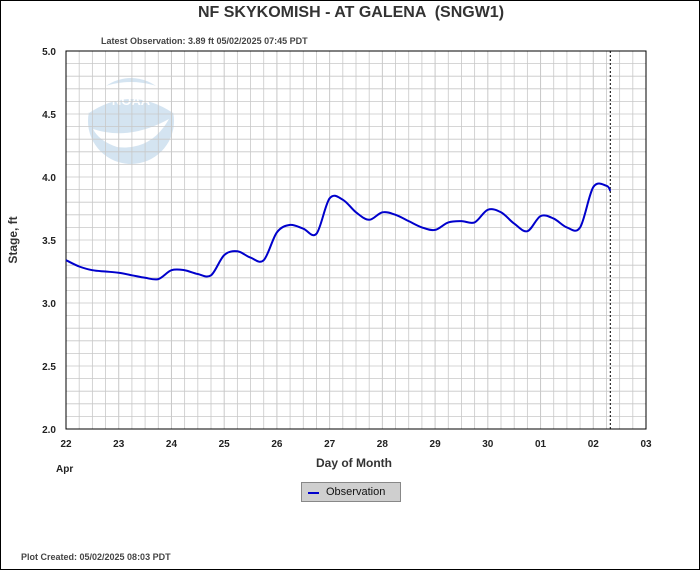 Image resolution: width=700 pixels, height=571 pixels. I want to click on x-tick-label: 01, so click(541, 444).